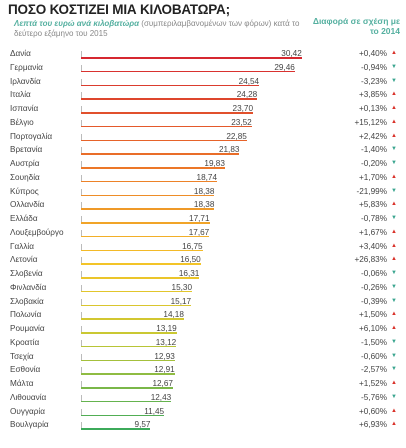 Image resolution: width=406 pixels, height=448 pixels. Describe the element at coordinates (24, 191) in the screenshot. I see `category-label: Κύπρος` at that location.